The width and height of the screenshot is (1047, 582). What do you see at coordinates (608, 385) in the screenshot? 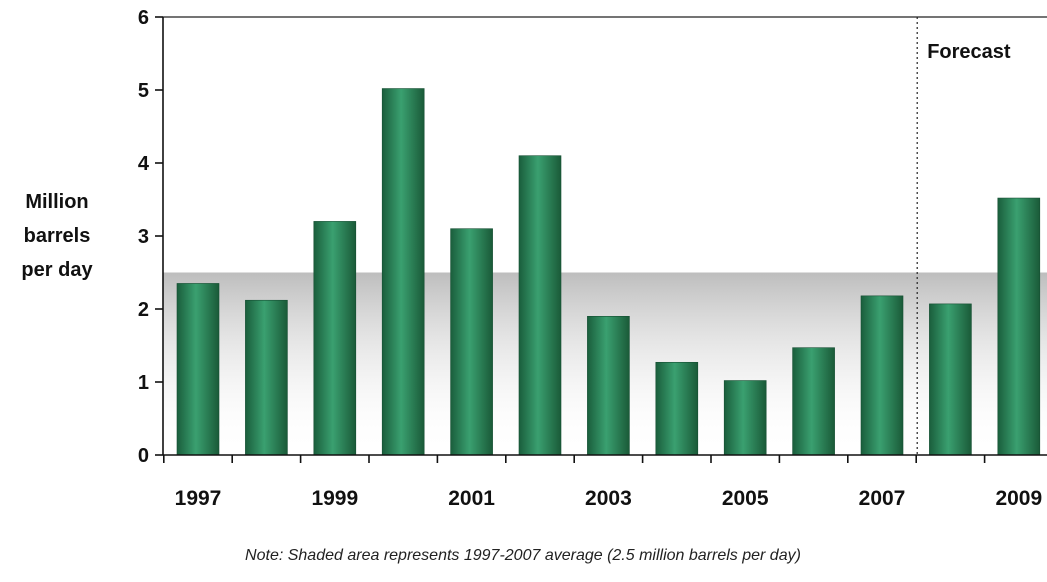
I see `bar-2003` at bounding box center [608, 385].